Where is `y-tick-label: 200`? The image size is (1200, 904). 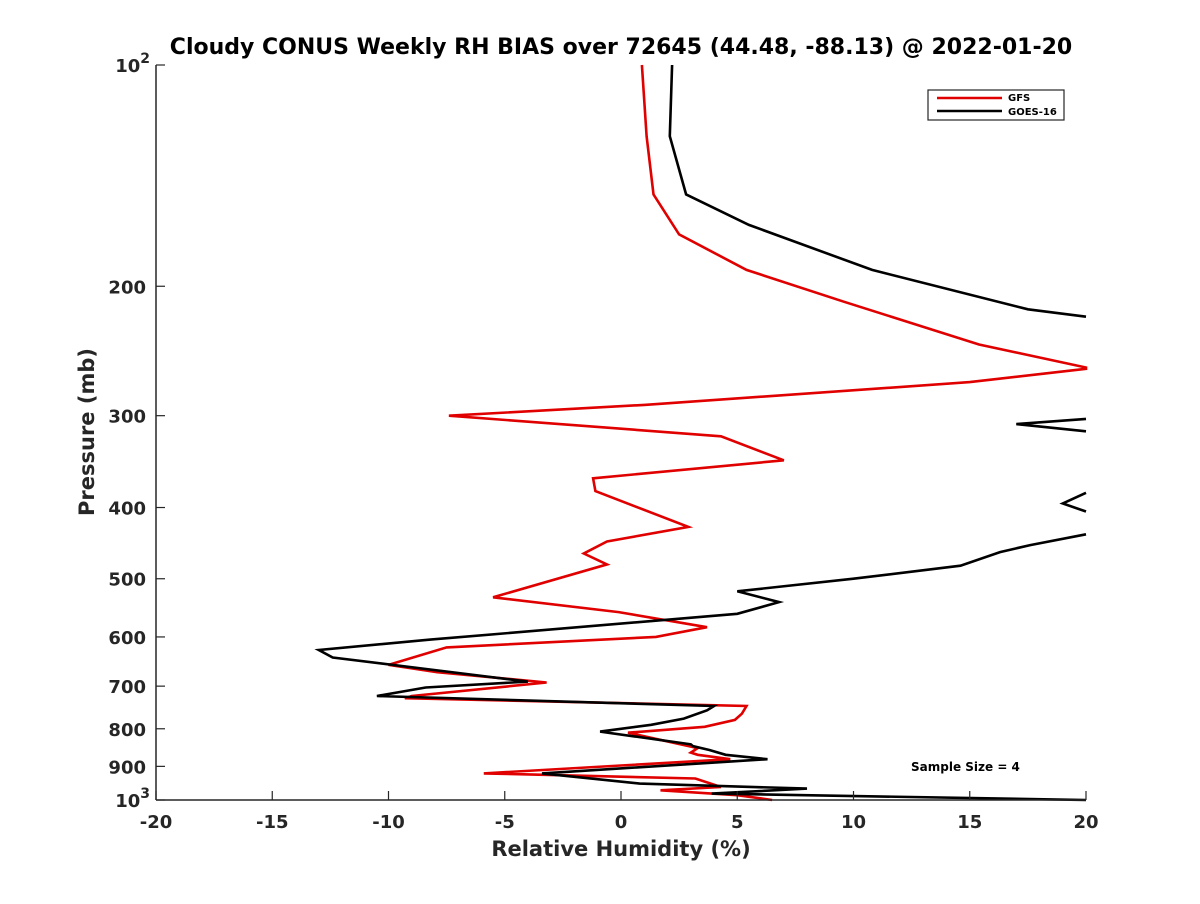 y-tick-label: 200 is located at coordinates (127, 287).